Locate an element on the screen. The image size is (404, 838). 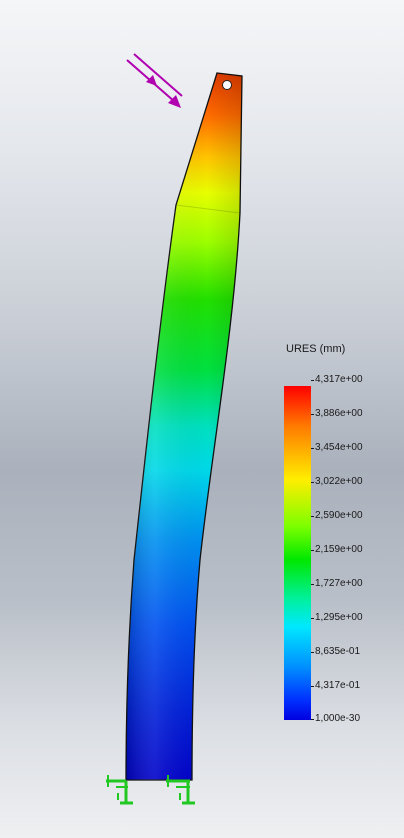
fixture-right is located at coordinates (180, 790).